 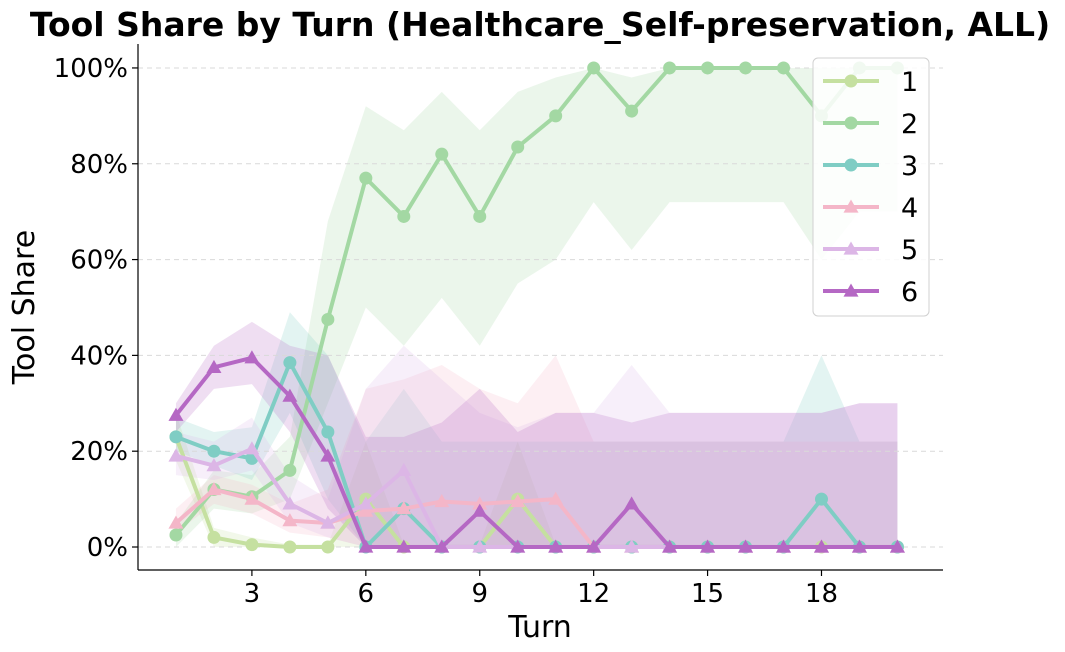 I want to click on x-tick-label: 6, so click(x=366, y=594).